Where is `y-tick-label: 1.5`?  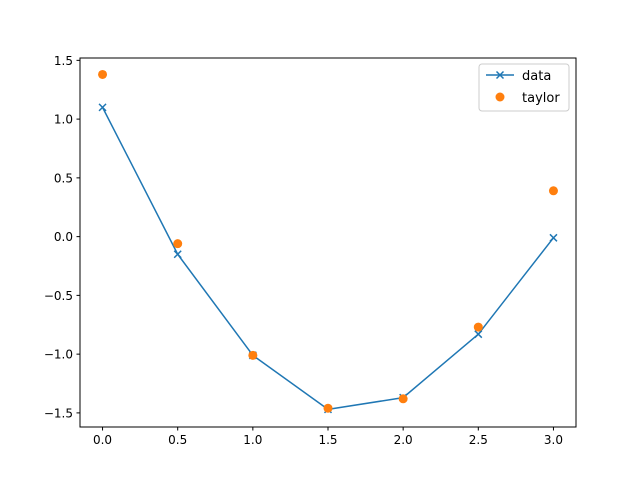 y-tick-label: 1.5 is located at coordinates (63, 61).